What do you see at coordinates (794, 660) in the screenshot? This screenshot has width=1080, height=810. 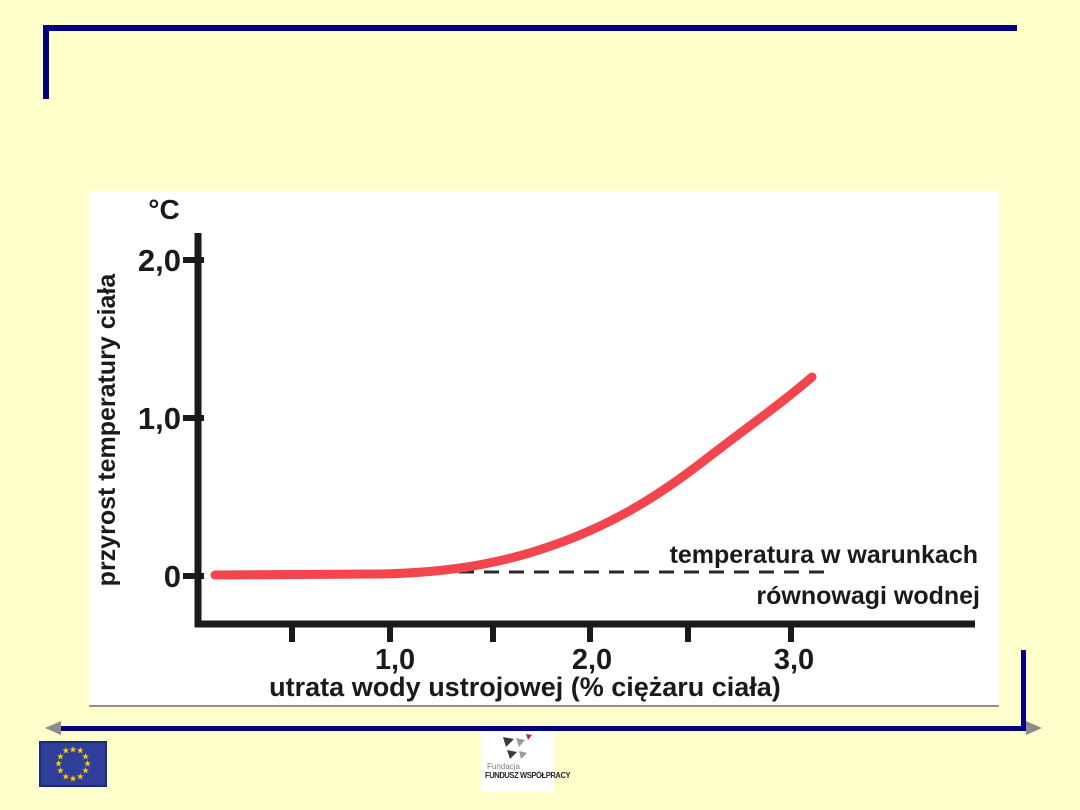 I see `x-tick-label-3: 3,0` at bounding box center [794, 660].